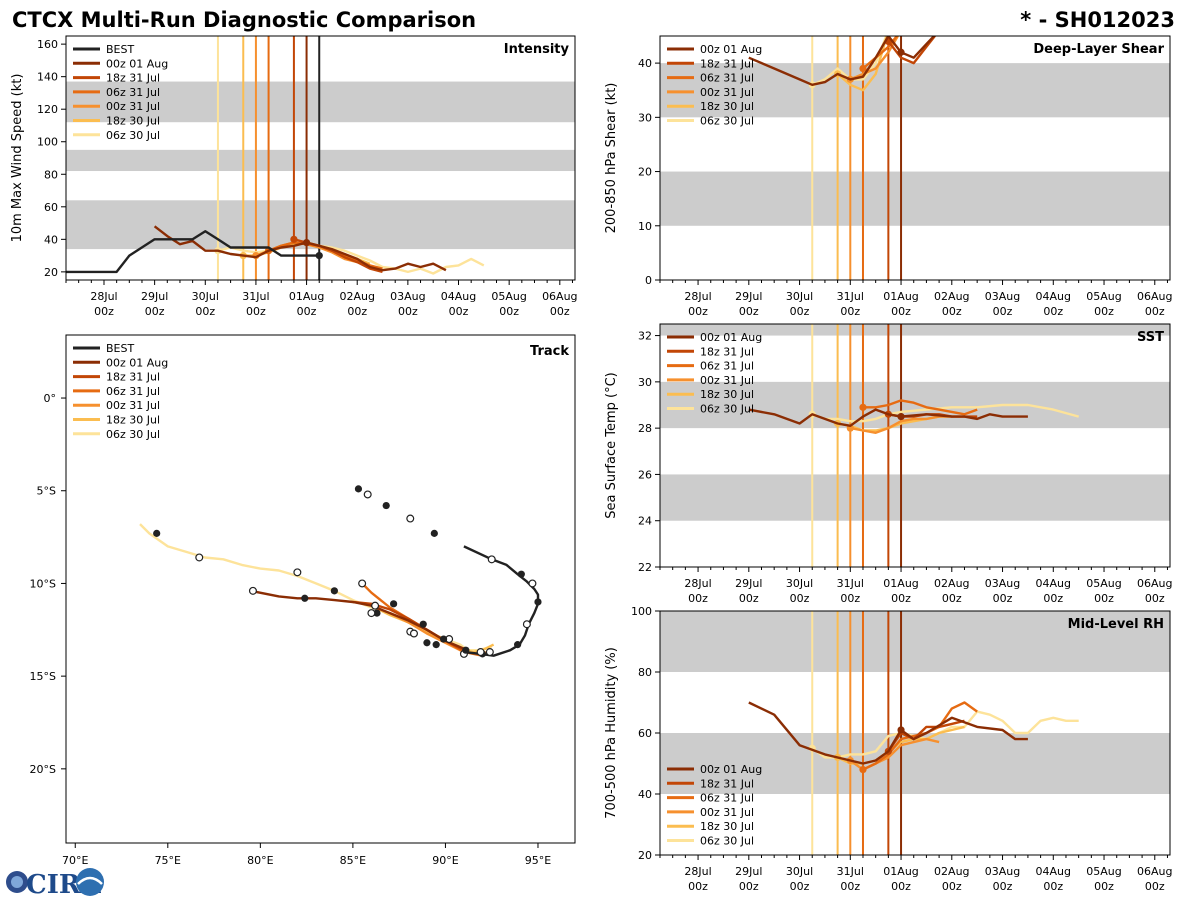 The width and height of the screenshot is (1200, 900). What do you see at coordinates (697, 296) in the screenshot?
I see `x-tick-label-day: 28Jul` at bounding box center [697, 296].